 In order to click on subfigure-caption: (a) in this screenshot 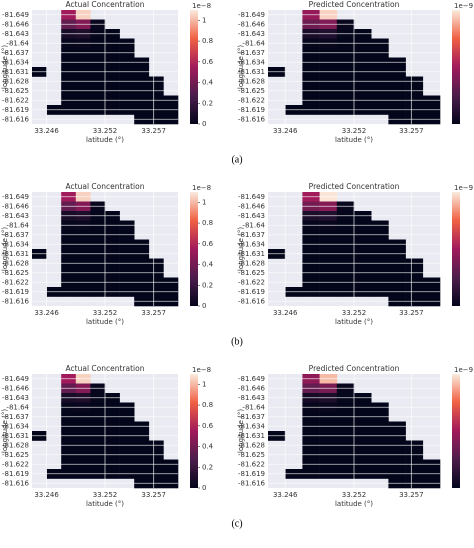, I will do `click(236, 159)`.